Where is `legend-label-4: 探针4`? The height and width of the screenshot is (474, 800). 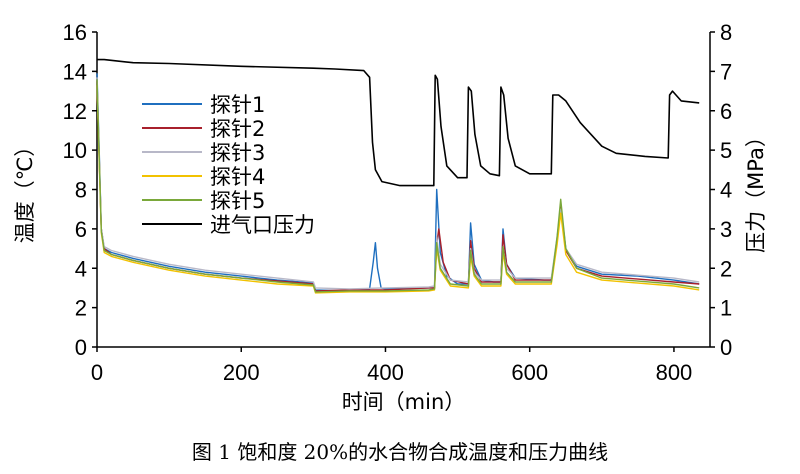 legend-label-4: 探针4 is located at coordinates (237, 177).